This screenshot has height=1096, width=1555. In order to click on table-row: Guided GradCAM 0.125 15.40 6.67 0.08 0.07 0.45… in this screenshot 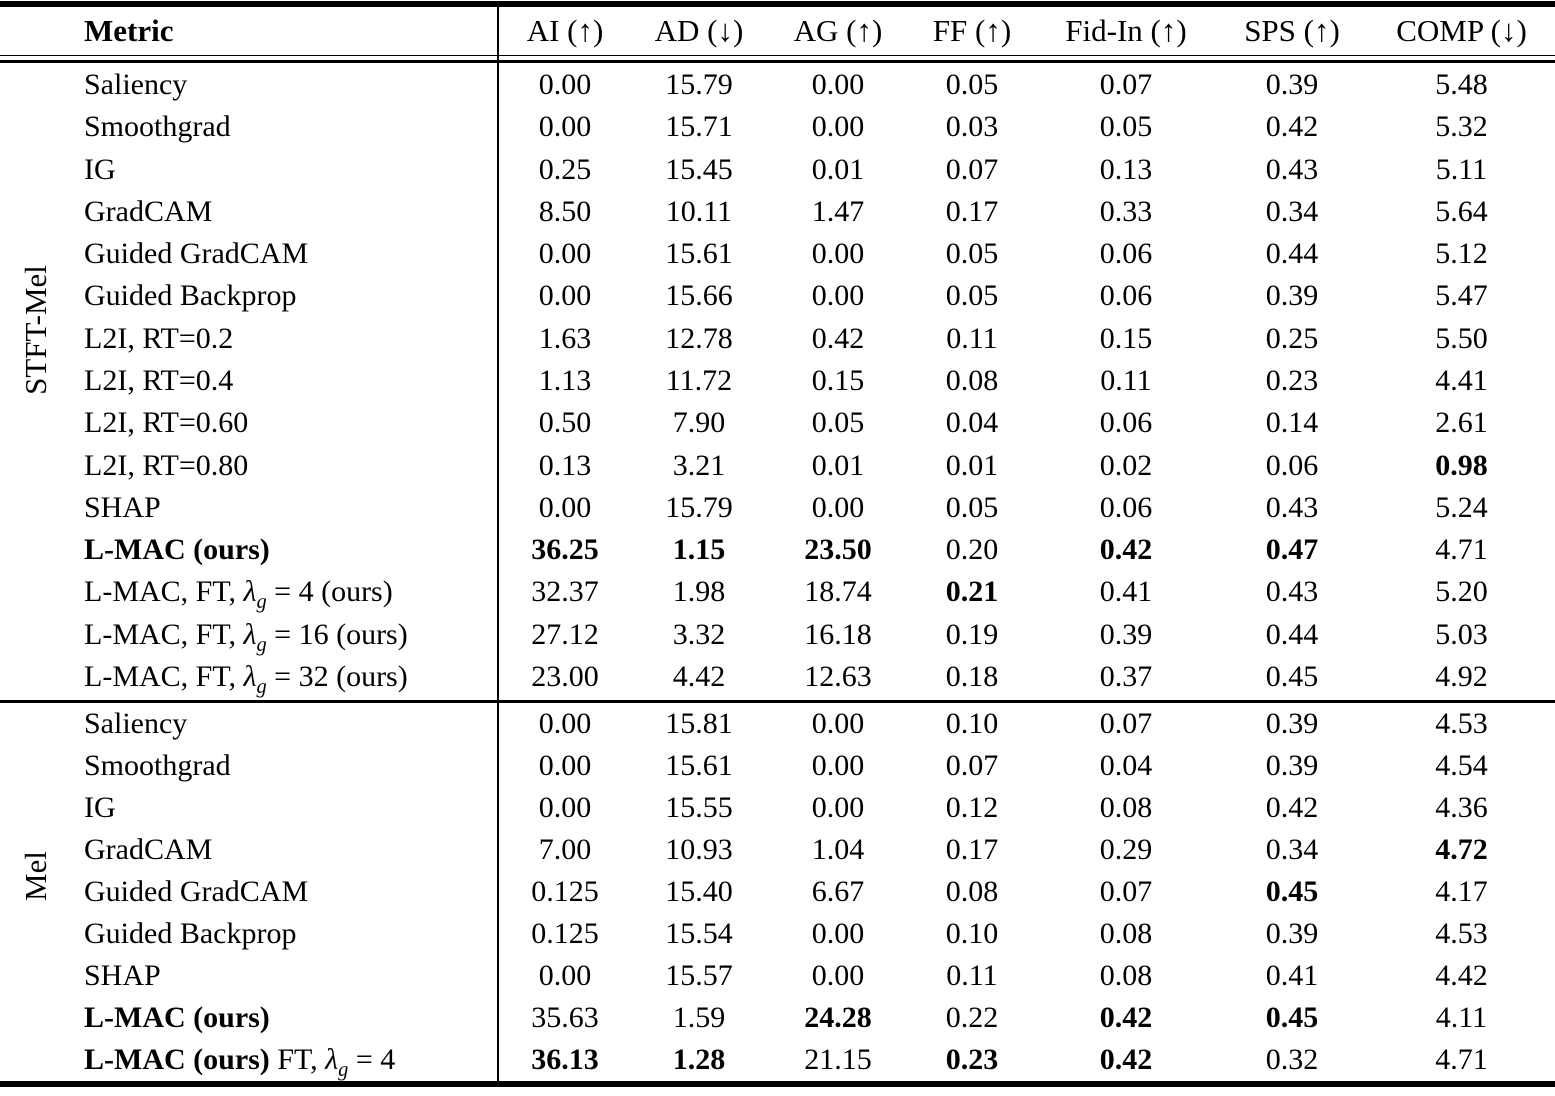, I will do `click(777, 892)`.